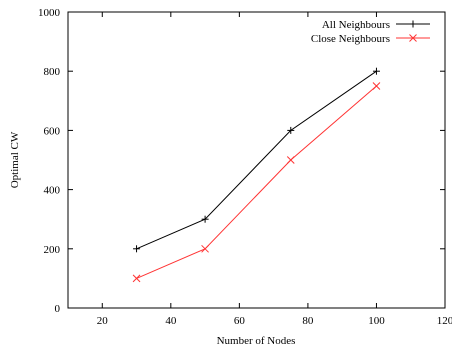 This screenshot has width=452, height=349. Describe the element at coordinates (308, 321) in the screenshot. I see `x-tick-label: 80` at that location.